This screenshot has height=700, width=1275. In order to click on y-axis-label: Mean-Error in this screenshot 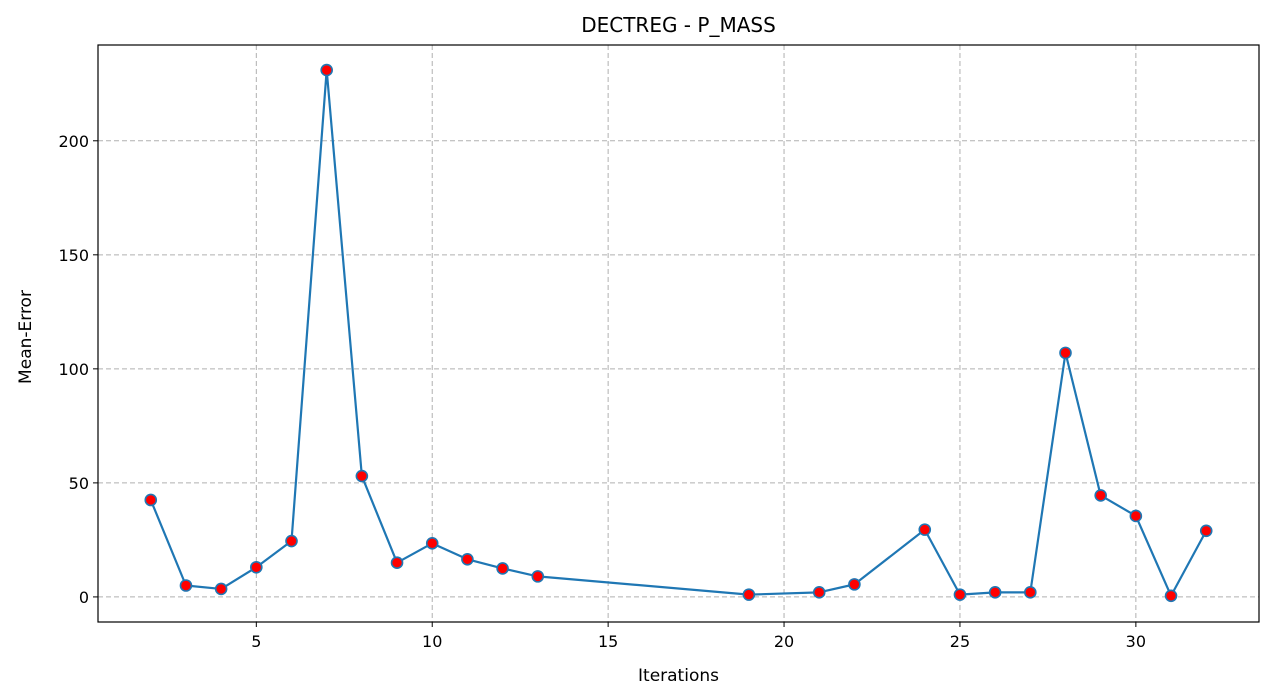, I will do `click(26, 337)`.